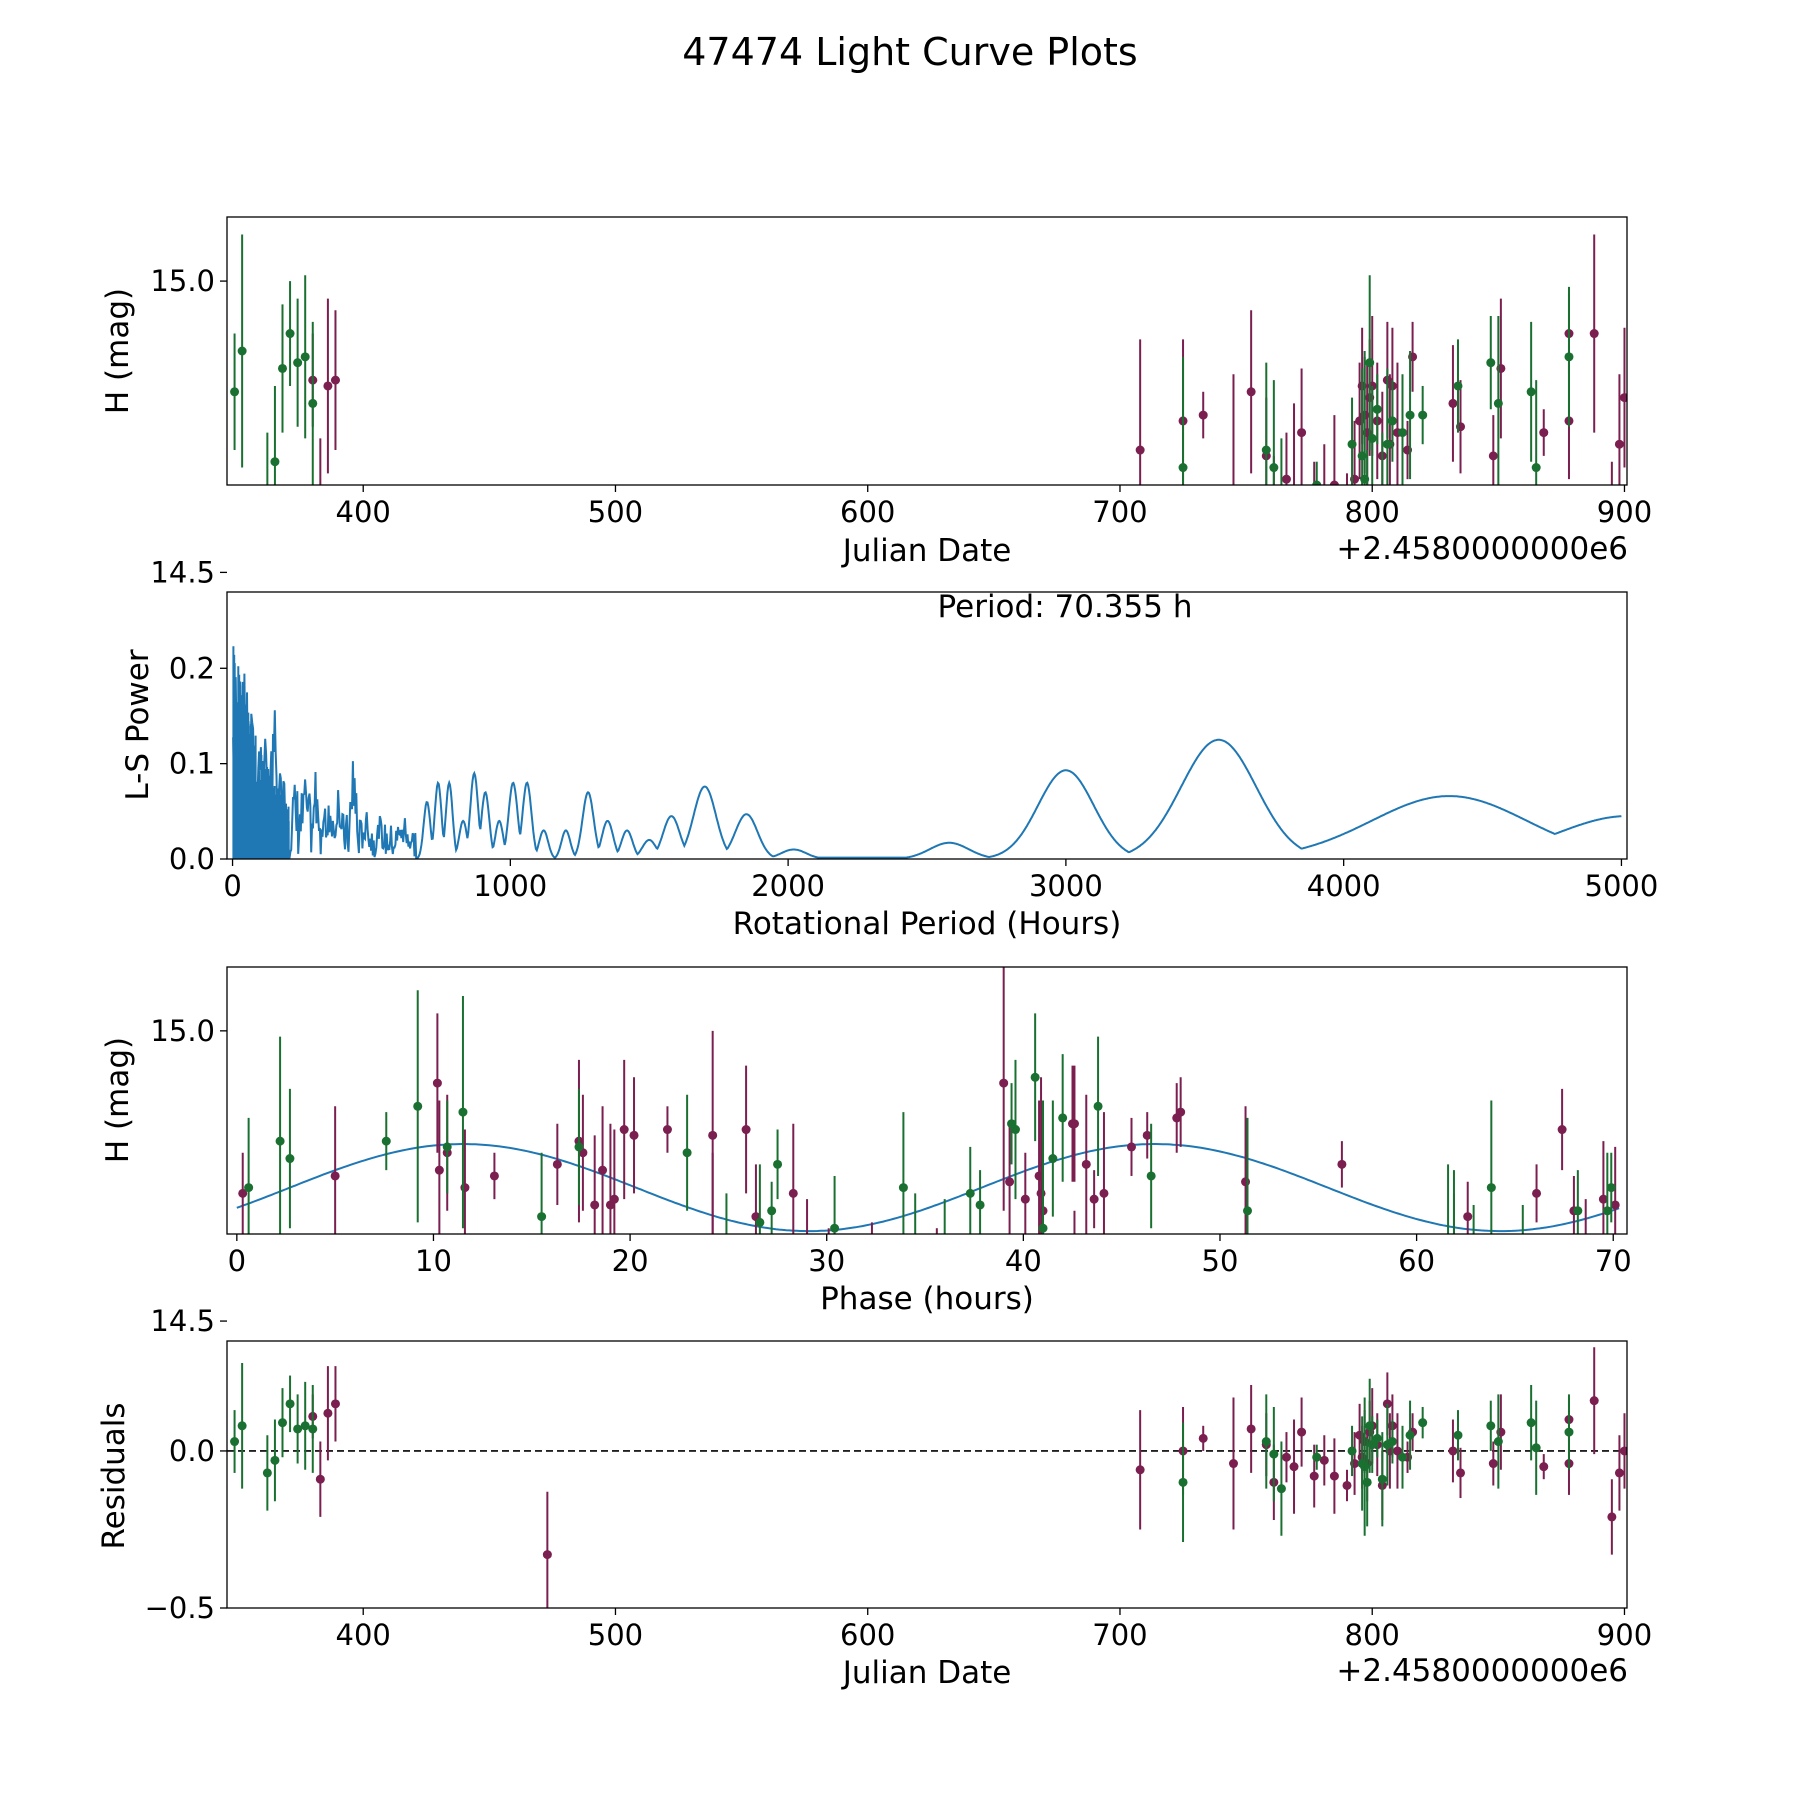 Image resolution: width=1800 pixels, height=1800 pixels. What do you see at coordinates (363, 512) in the screenshot?
I see `lc-xtick-label: 400` at bounding box center [363, 512].